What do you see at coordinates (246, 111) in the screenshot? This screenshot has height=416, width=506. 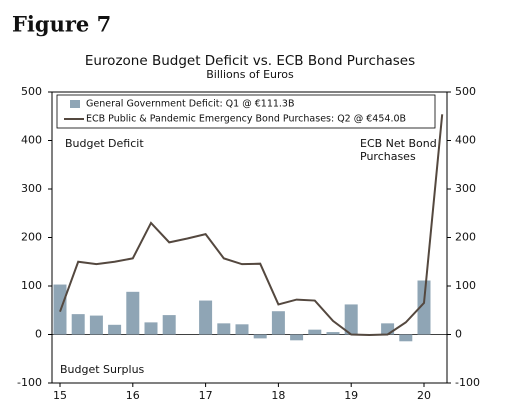 I see `legend-box` at bounding box center [246, 111].